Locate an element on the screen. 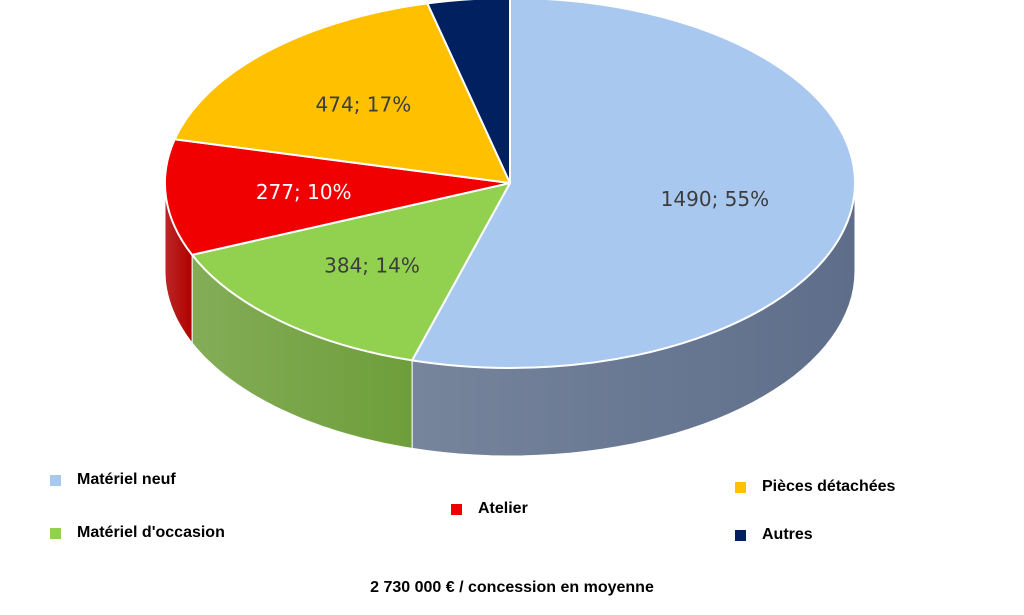 The height and width of the screenshot is (615, 1024). legend-item-materiel-occasion: Matériel d'occasion is located at coordinates (137, 533).